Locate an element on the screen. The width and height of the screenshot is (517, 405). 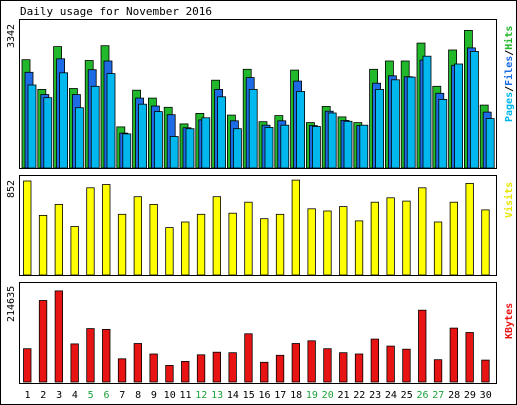
legend-sep2: / is located at coordinates (509, 53).